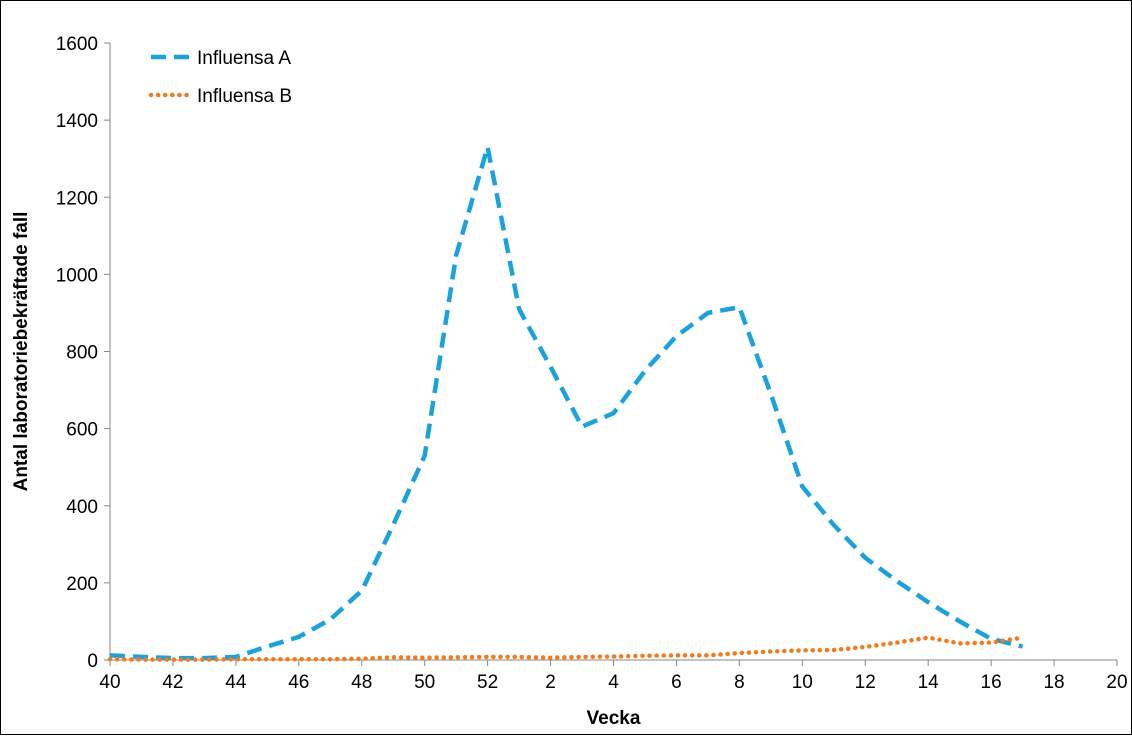 The image size is (1132, 739). Describe the element at coordinates (82, 584) in the screenshot. I see `y-tick-label: 200` at that location.